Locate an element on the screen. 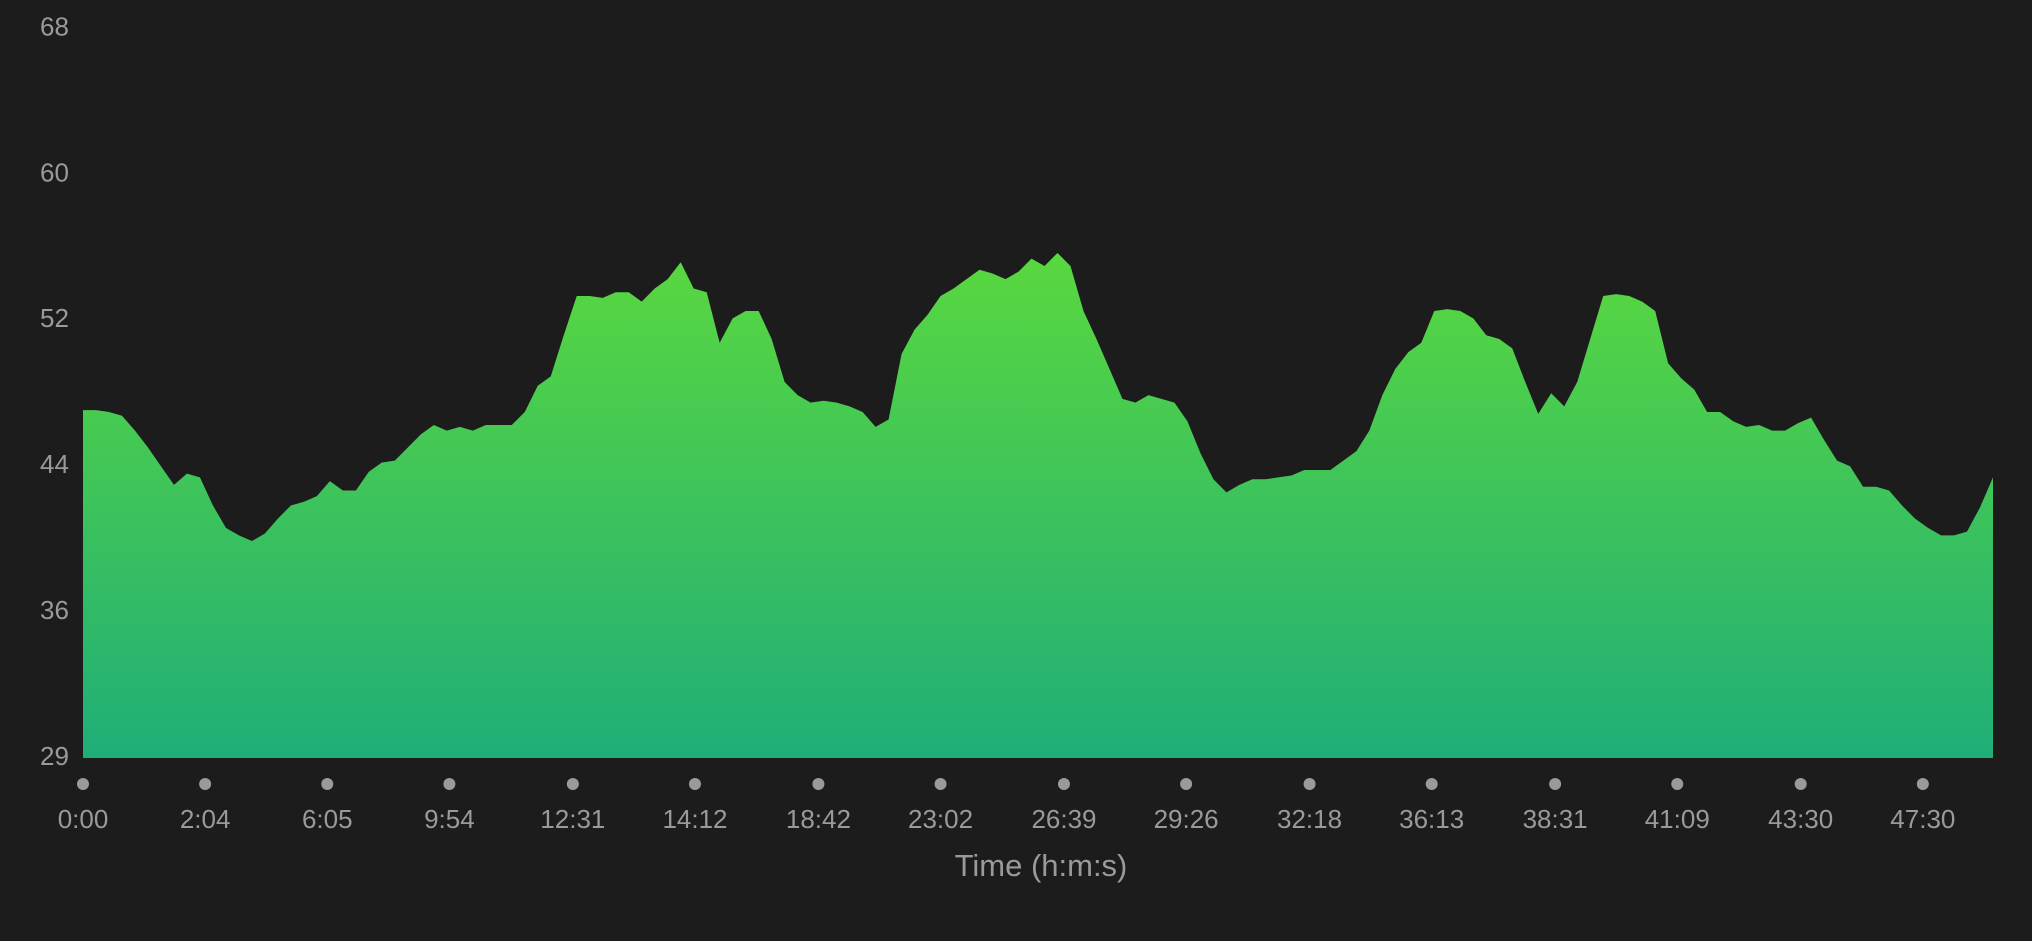 Image resolution: width=2032 pixels, height=941 pixels. x-tick-label: 38:31 is located at coordinates (1555, 819).